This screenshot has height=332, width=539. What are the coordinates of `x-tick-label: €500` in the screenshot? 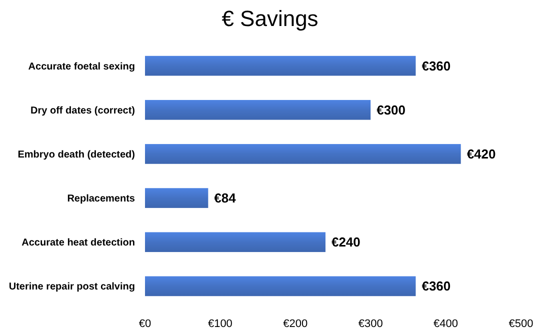 It's located at (521, 324).